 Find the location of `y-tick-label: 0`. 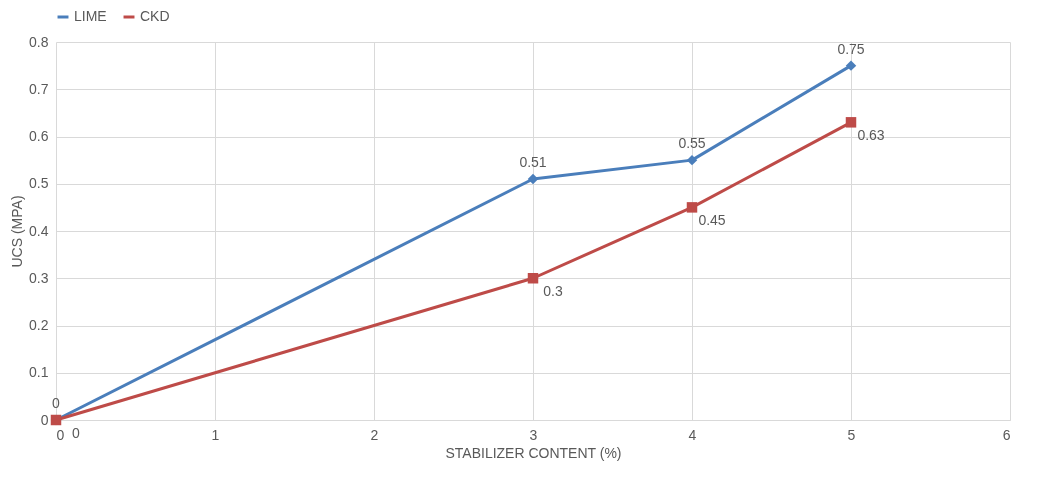

y-tick-label: 0 is located at coordinates (44, 419).